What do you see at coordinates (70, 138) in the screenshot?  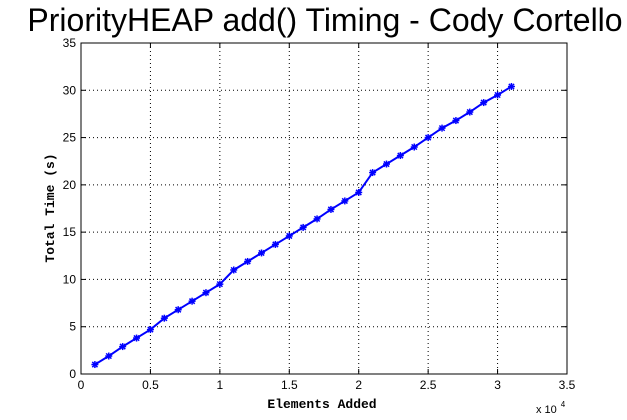 I see `y-tick-label: 25` at bounding box center [70, 138].